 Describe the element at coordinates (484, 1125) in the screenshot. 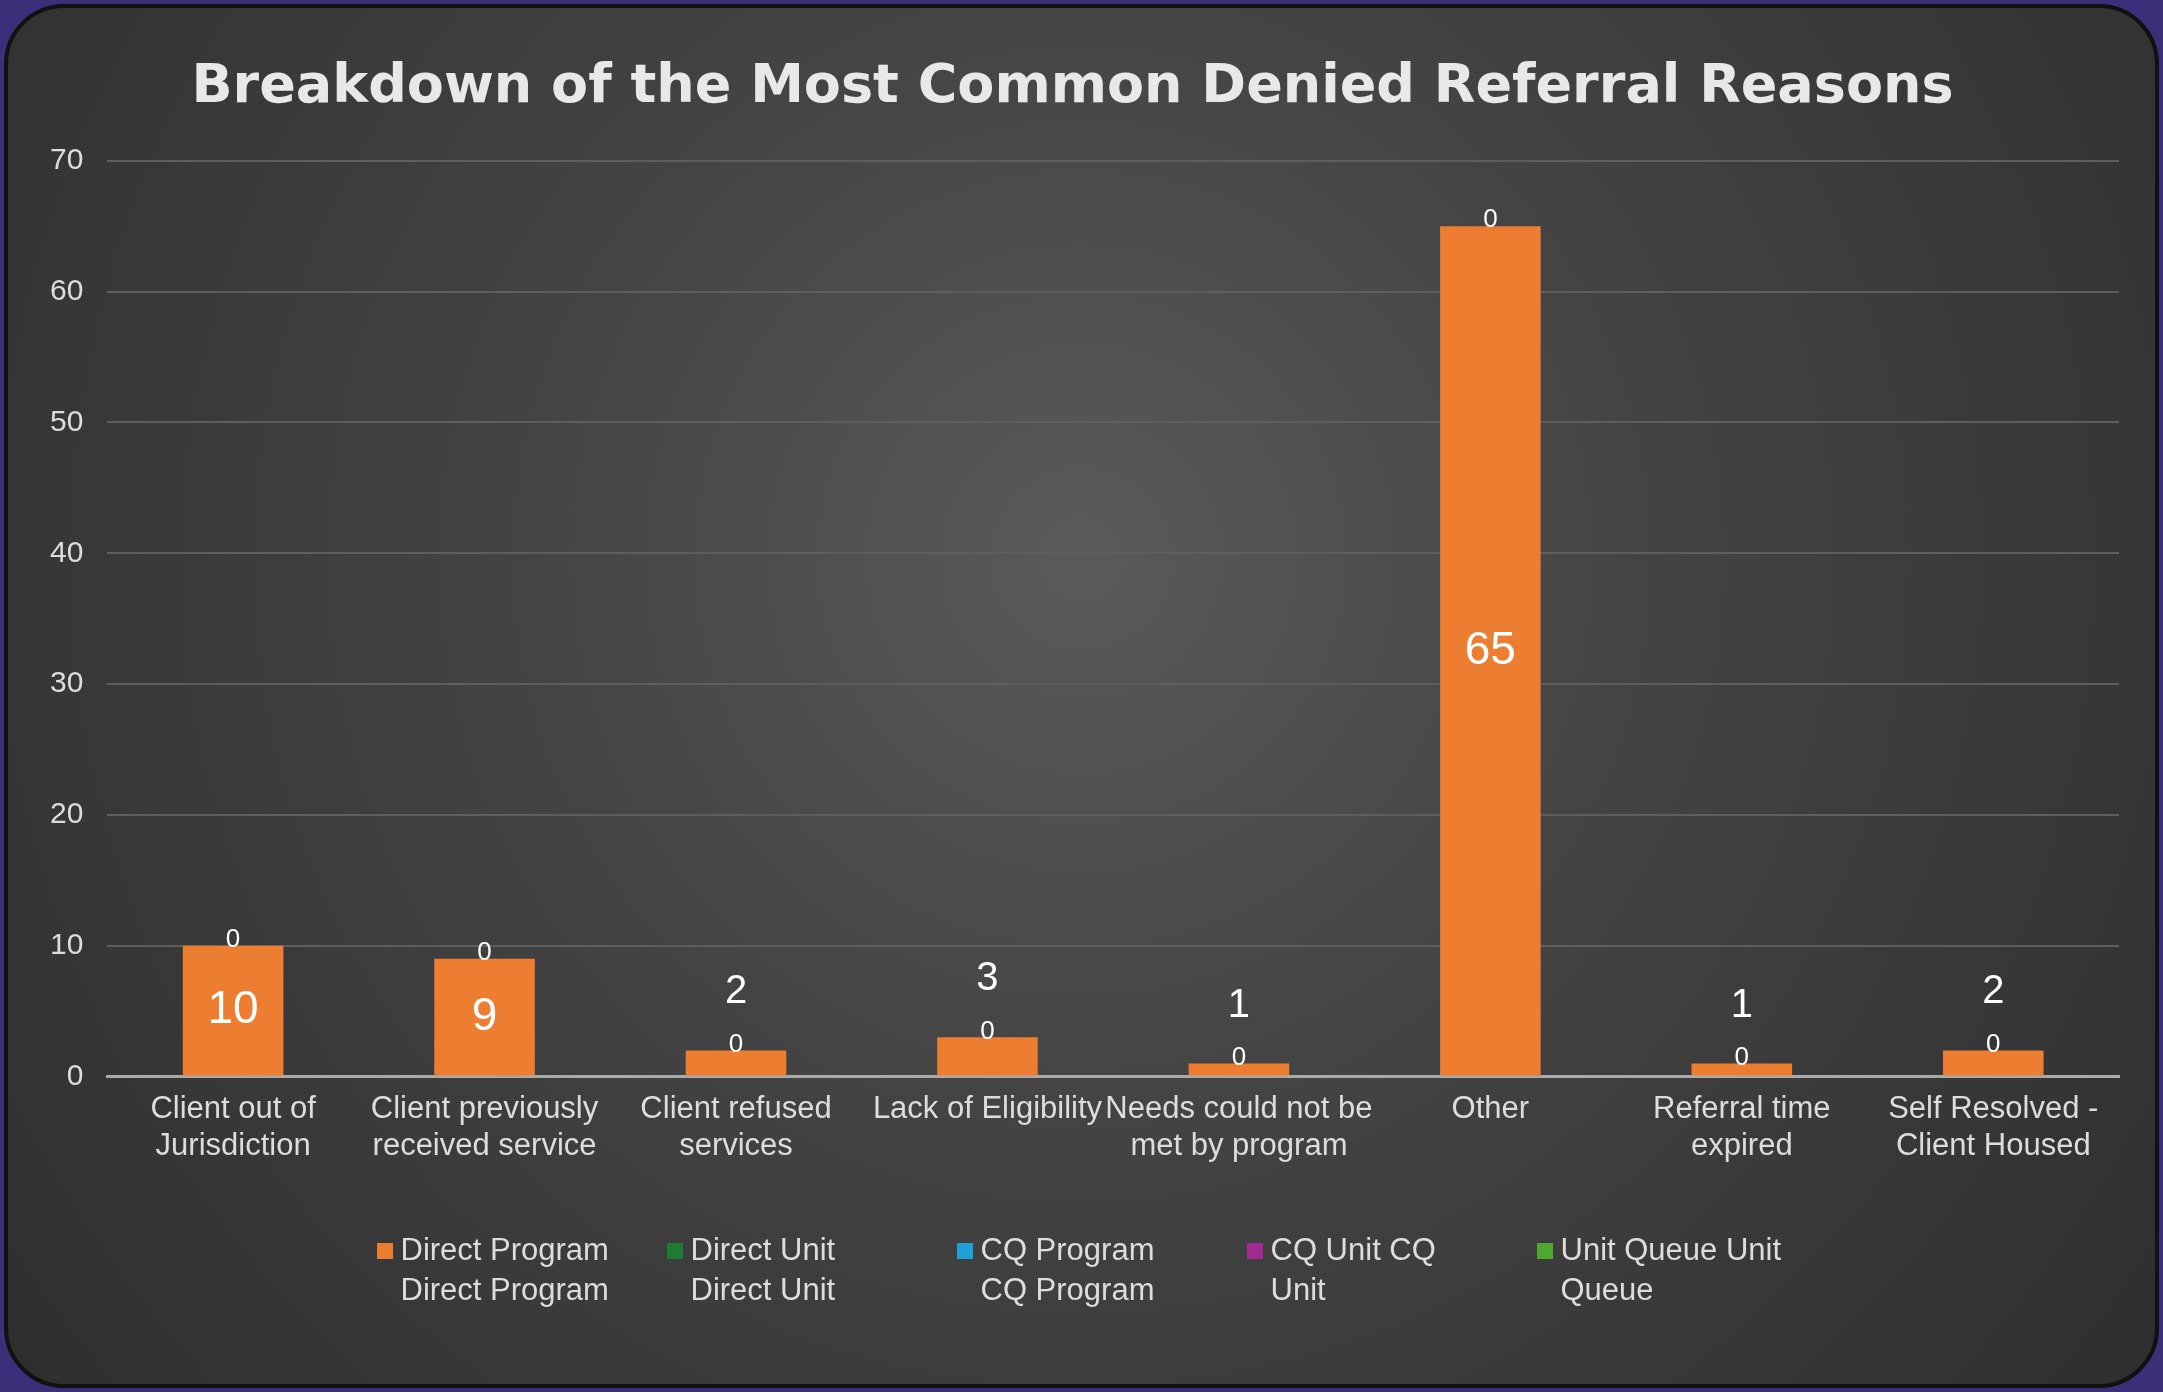

I see `x-tick-label: Client previously received service` at that location.